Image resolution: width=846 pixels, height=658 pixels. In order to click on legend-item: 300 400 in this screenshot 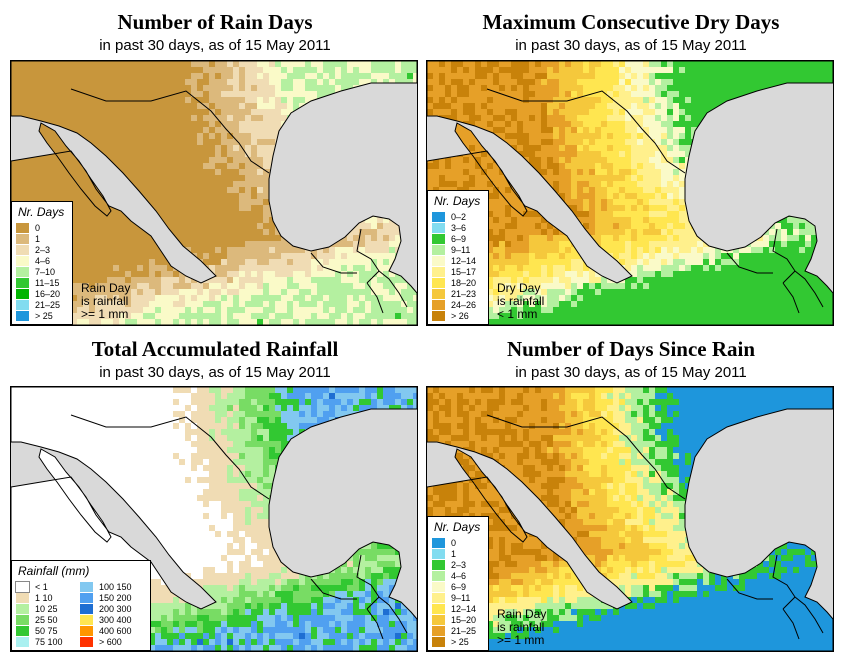, I will do `click(112, 619)`.